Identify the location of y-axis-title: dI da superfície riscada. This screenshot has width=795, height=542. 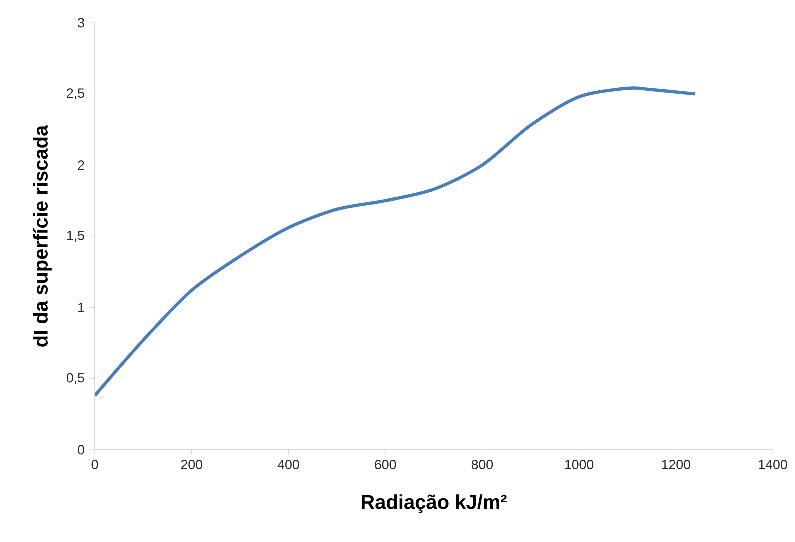
(42, 236).